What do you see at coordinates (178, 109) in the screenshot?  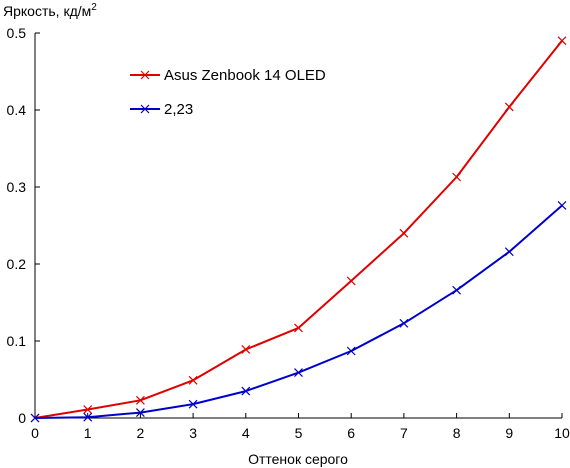 I see `legend-label: 2,23` at bounding box center [178, 109].